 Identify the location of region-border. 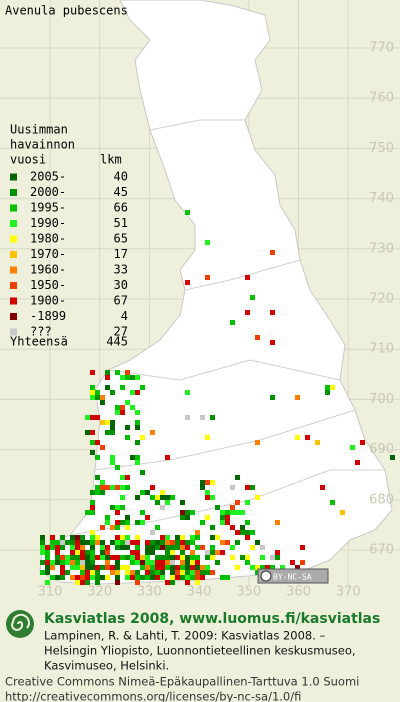
(225, 440).